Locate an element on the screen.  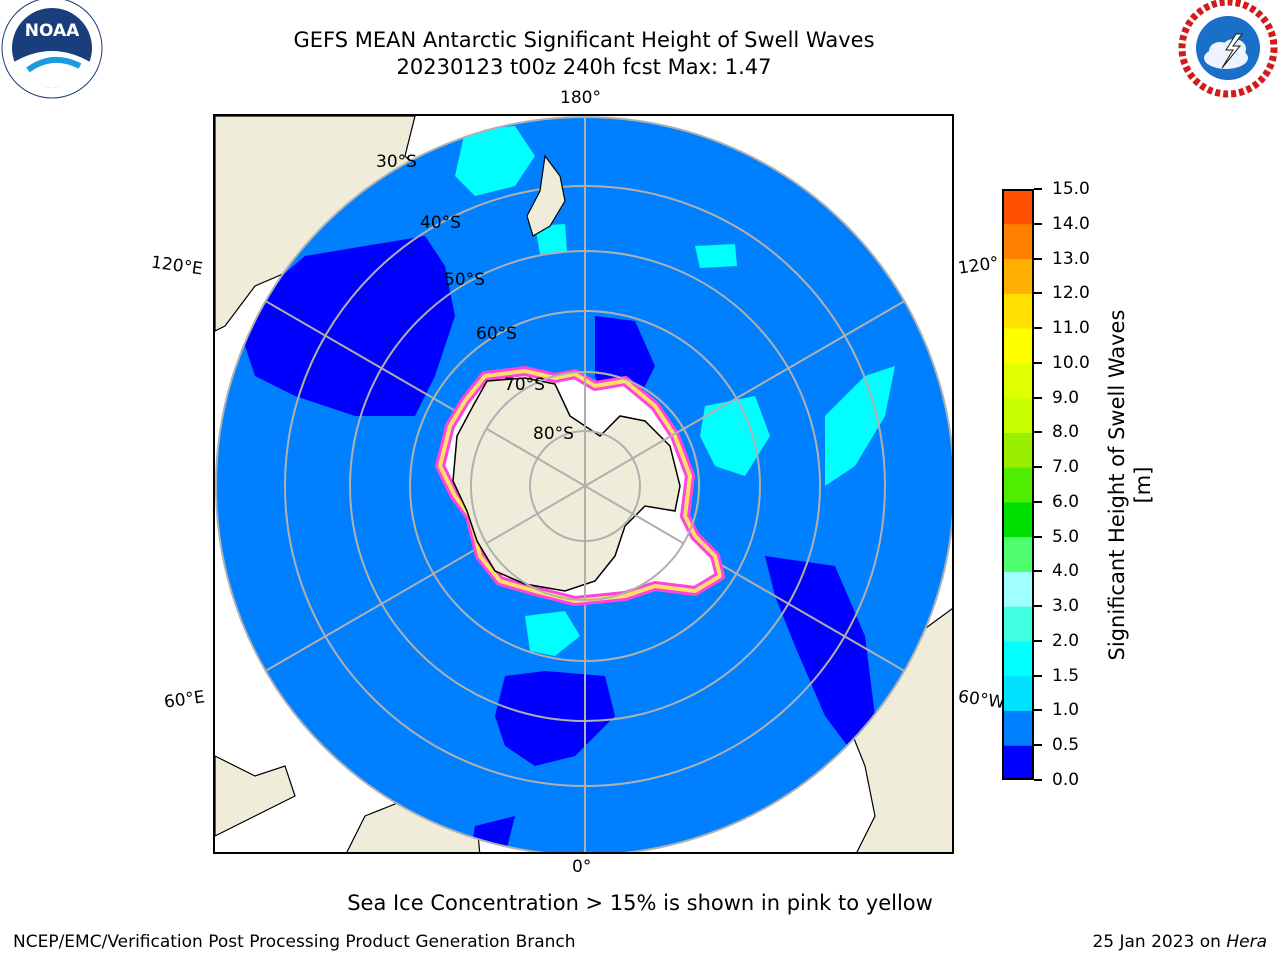
colorbar-tick-label: 14.0 is located at coordinates (1071, 223).